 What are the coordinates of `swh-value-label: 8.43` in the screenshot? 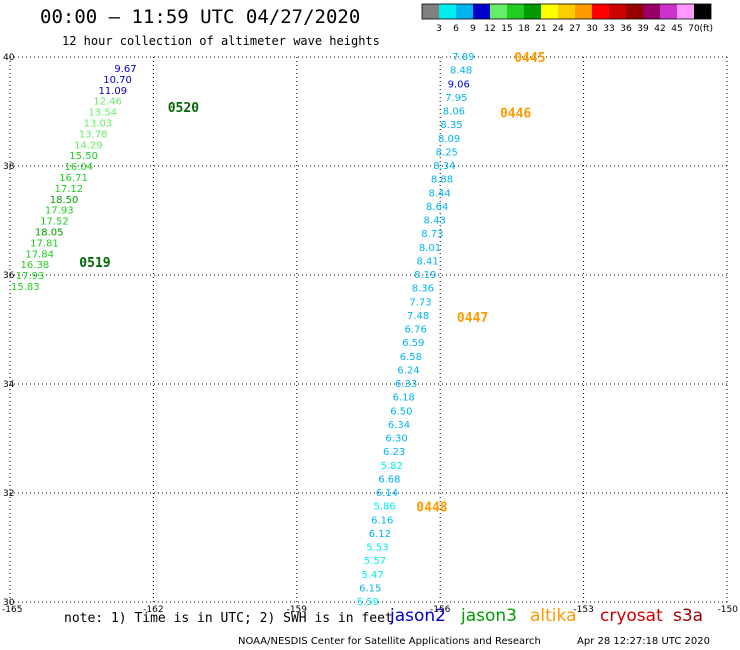 It's located at (435, 221).